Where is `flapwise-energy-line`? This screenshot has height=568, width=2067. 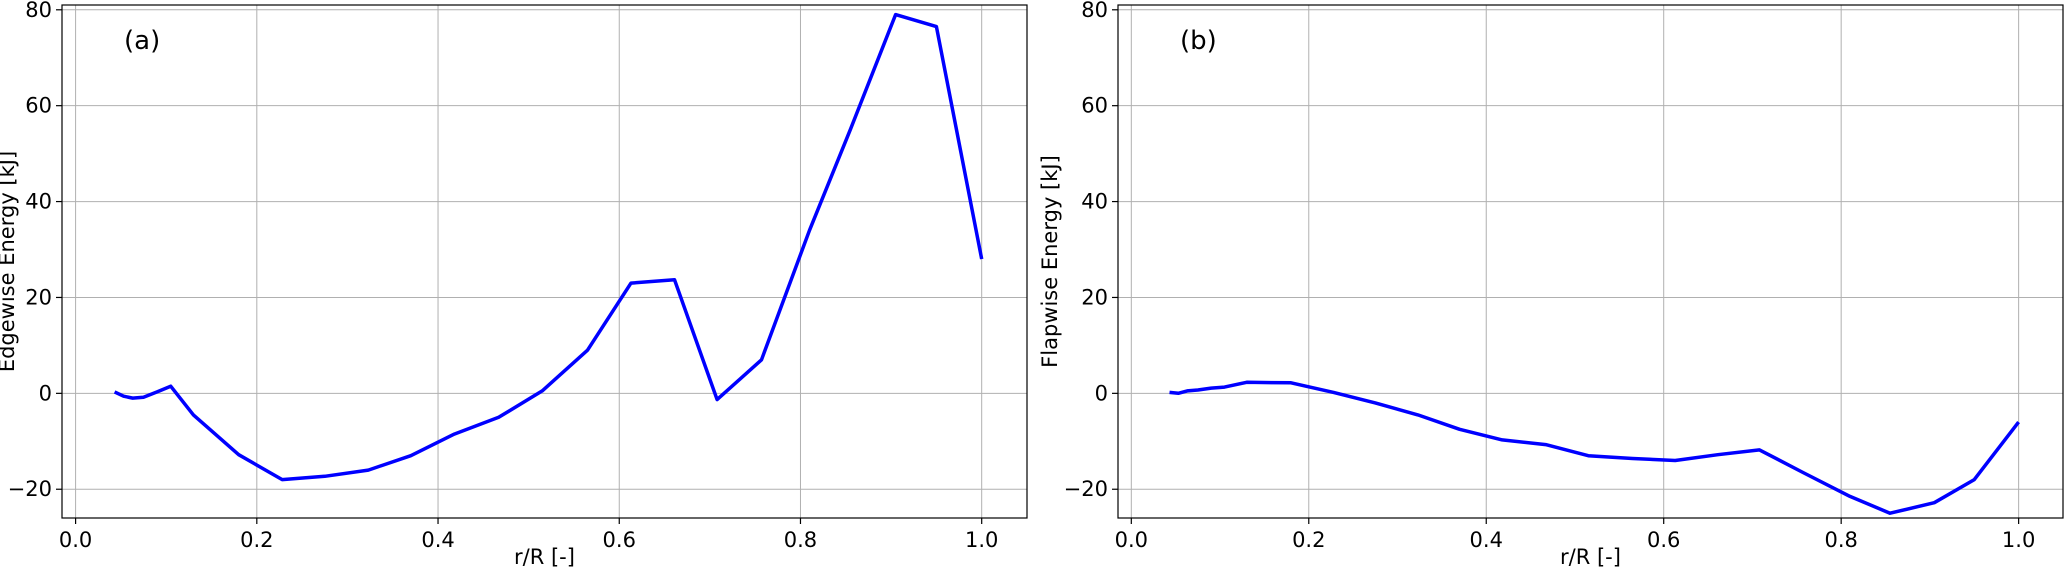
flapwise-energy-line is located at coordinates (1594, 447).